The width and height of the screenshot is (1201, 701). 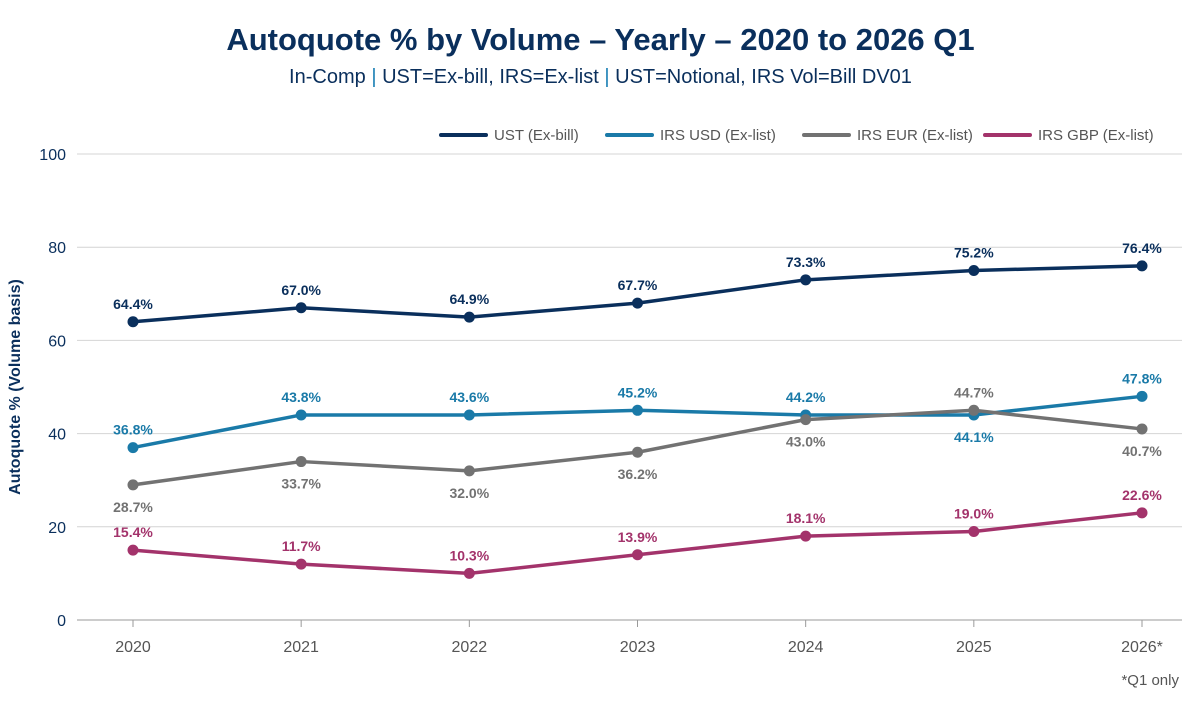 What do you see at coordinates (469, 299) in the screenshot?
I see `data-label: 64.9%` at bounding box center [469, 299].